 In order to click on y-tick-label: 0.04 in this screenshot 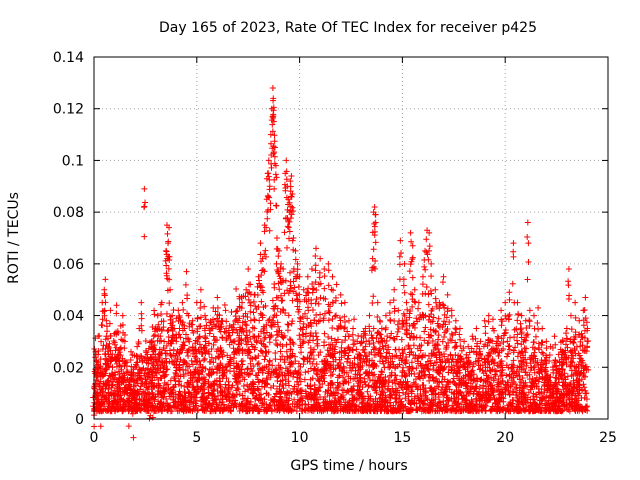, I will do `click(68, 317)`.